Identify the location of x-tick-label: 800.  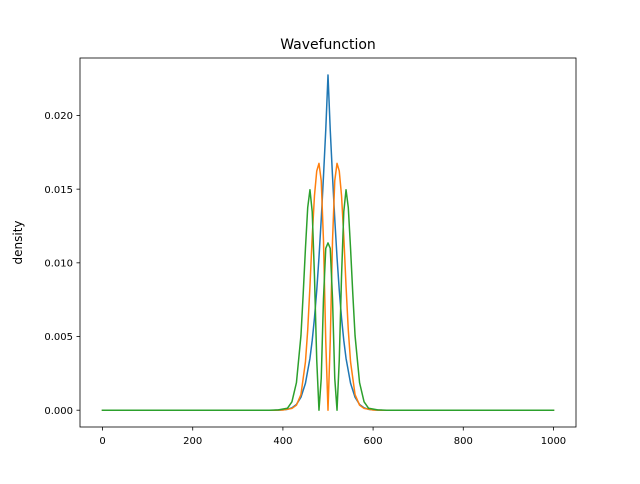
(463, 441).